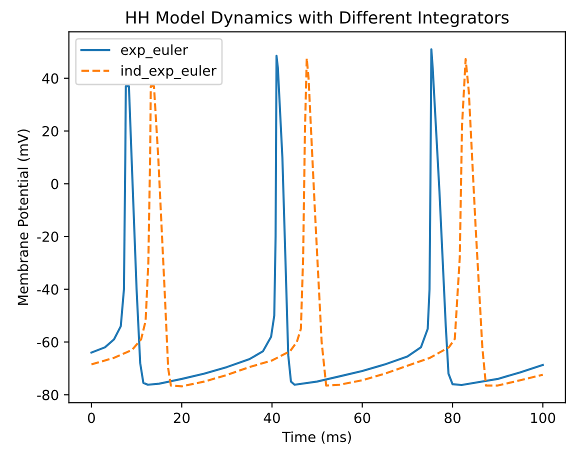 The height and width of the screenshot is (455, 574). Describe the element at coordinates (317, 18) in the screenshot. I see `chart-title: HH Model Dynamics with Different Integrators` at that location.